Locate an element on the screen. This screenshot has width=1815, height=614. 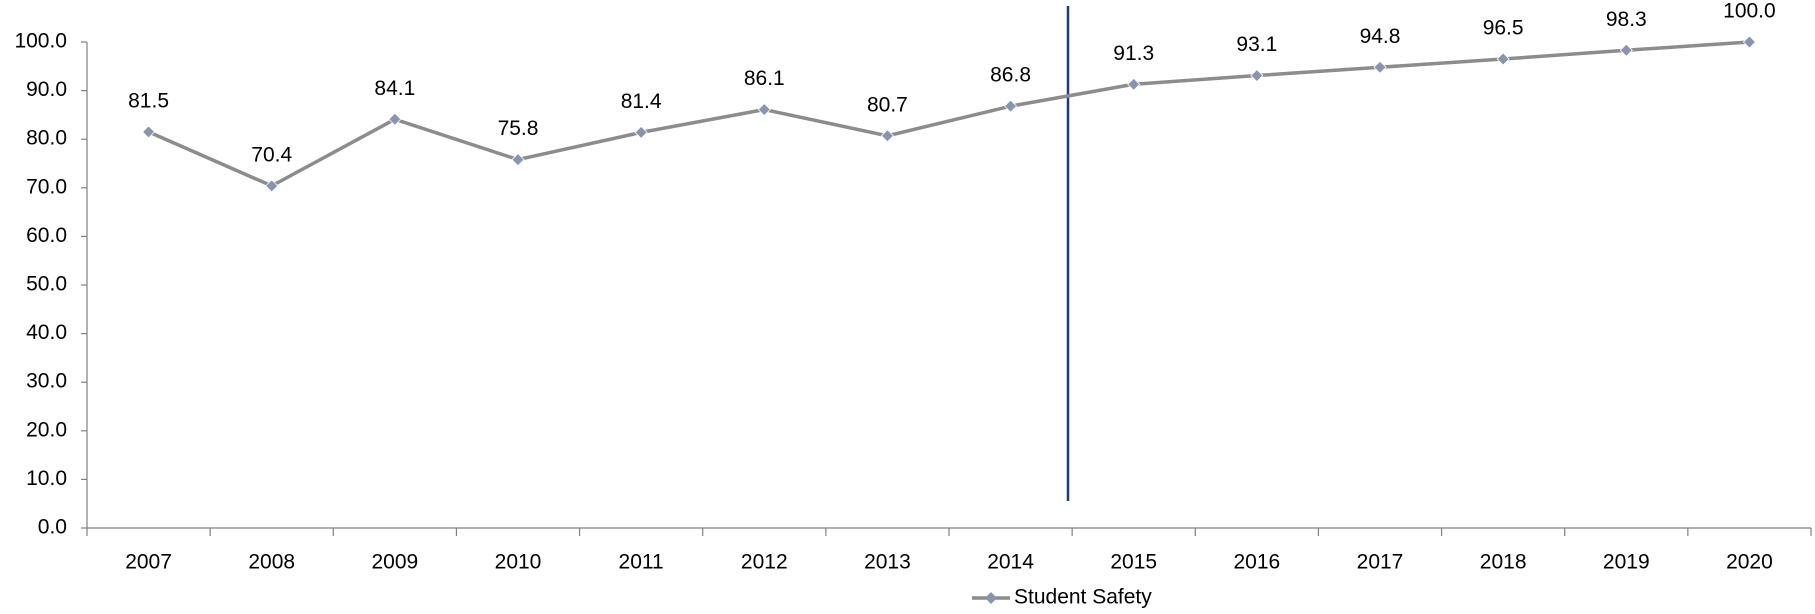
data-label: 86.1 is located at coordinates (764, 78).